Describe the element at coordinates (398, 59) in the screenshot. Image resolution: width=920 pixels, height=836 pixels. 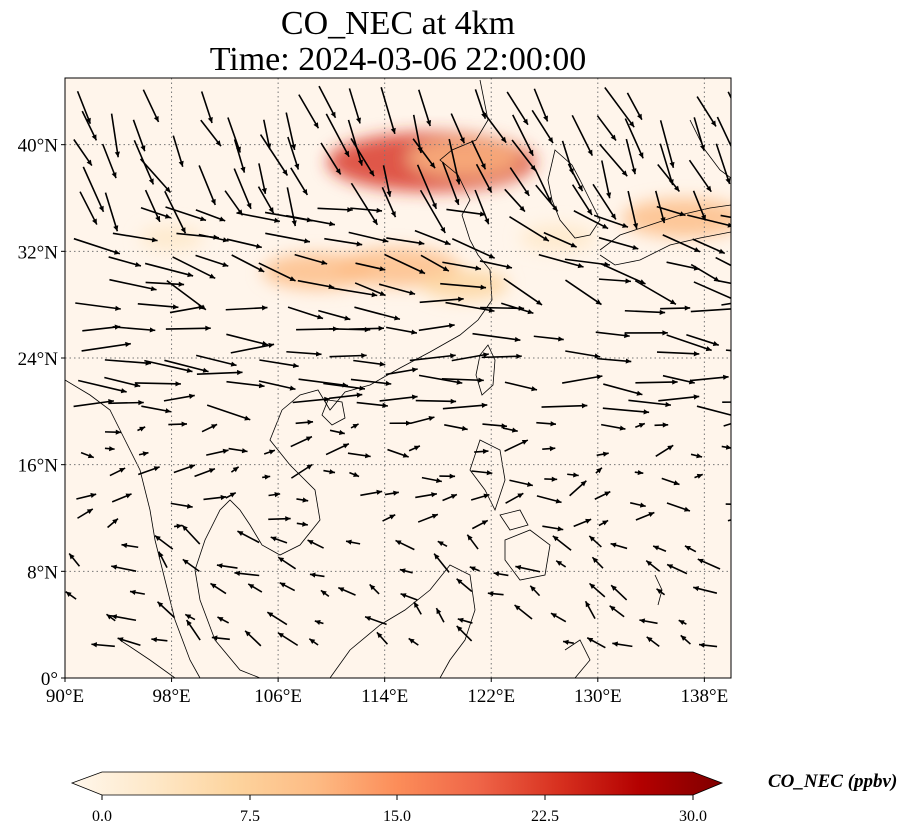
I see `map-title-line2: Time: 2024-03-06 22:00:00` at that location.